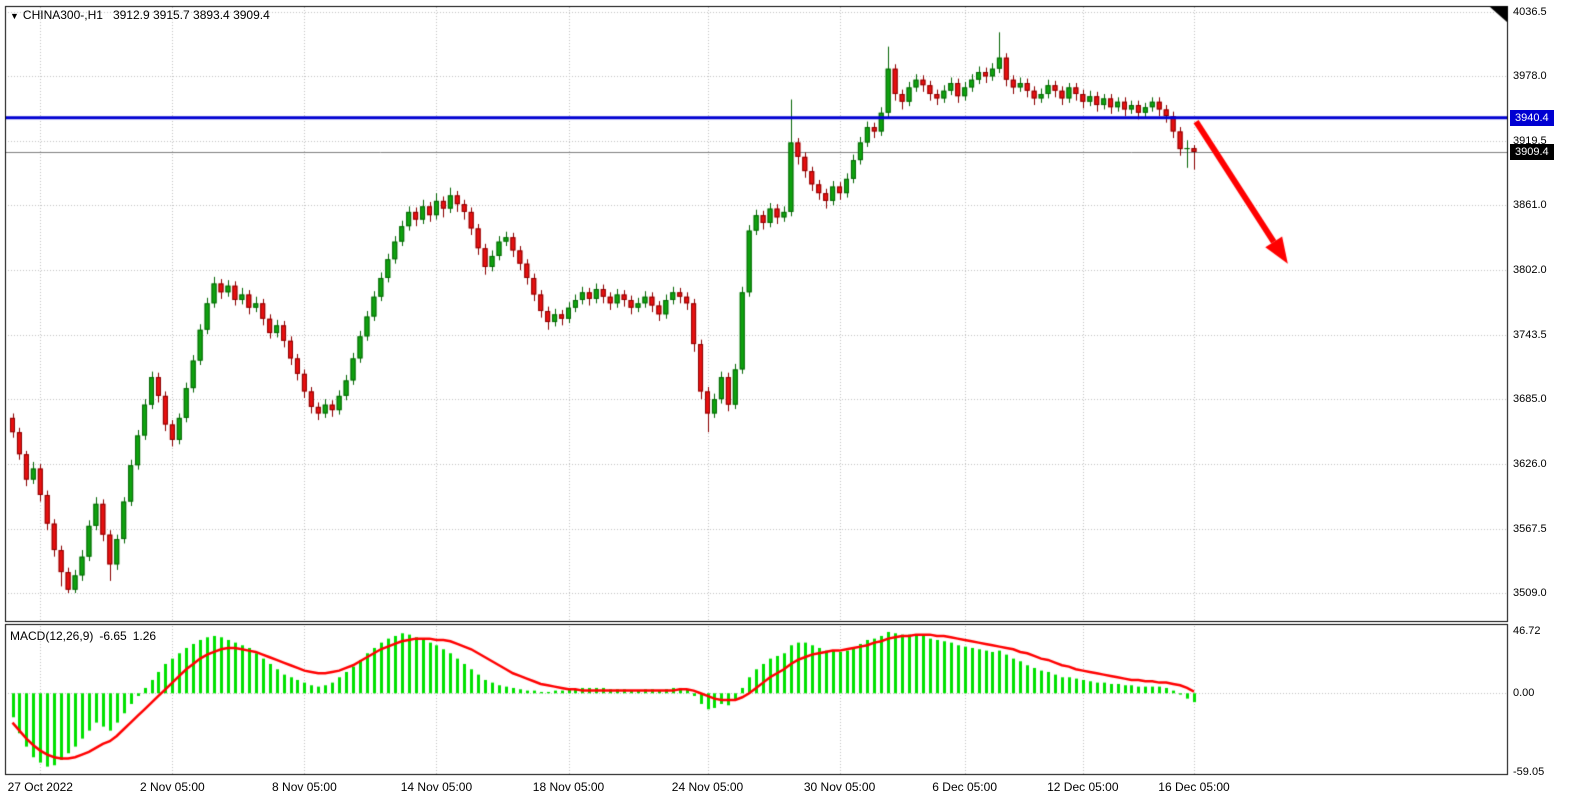 The width and height of the screenshot is (1579, 803). I want to click on price-axis-label: 3685.0, so click(1530, 399).